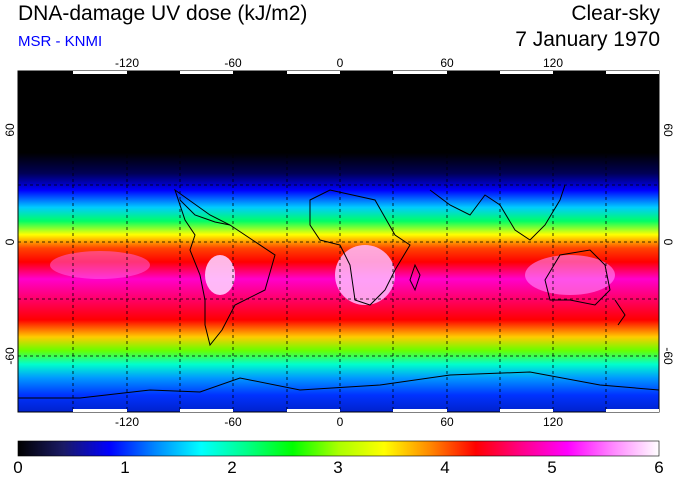  What do you see at coordinates (615, 13) in the screenshot?
I see `sky-condition: Clear-sky` at bounding box center [615, 13].